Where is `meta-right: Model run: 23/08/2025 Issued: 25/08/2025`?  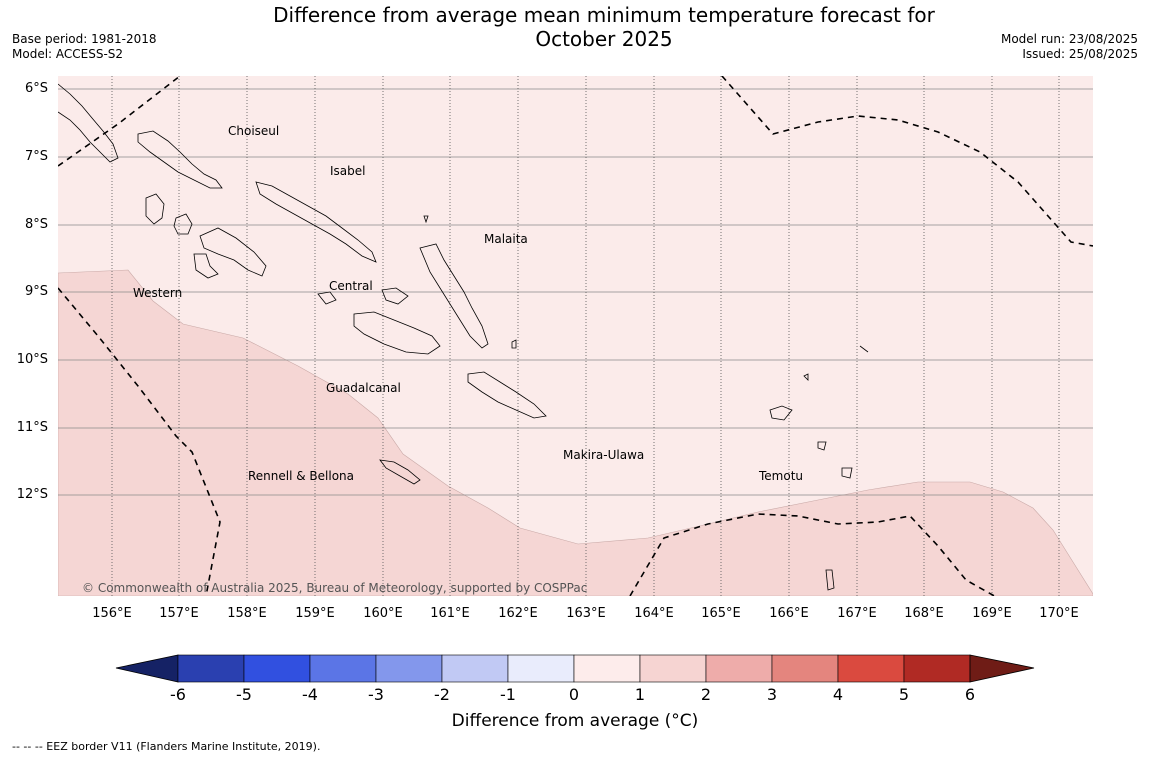 meta-right: Model run: 23/08/2025 Issued: 25/08/2025 is located at coordinates (1069, 47).